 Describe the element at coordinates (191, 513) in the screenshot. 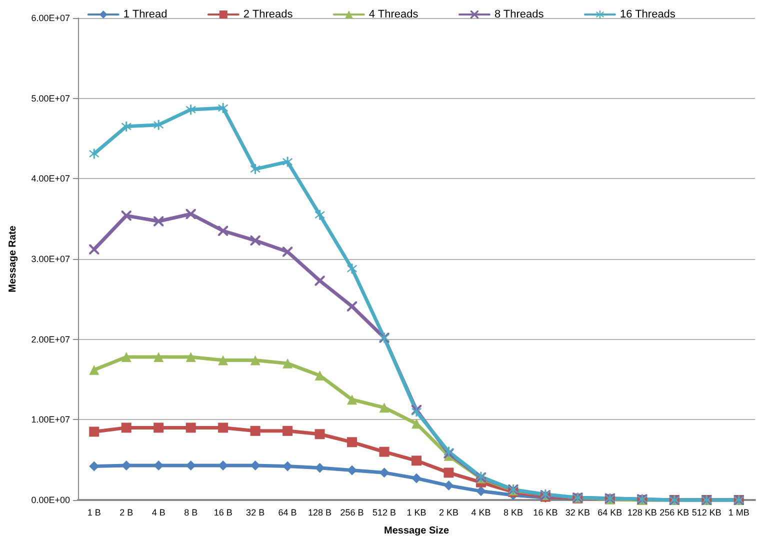

I see `x-tick-label: 8 B` at that location.